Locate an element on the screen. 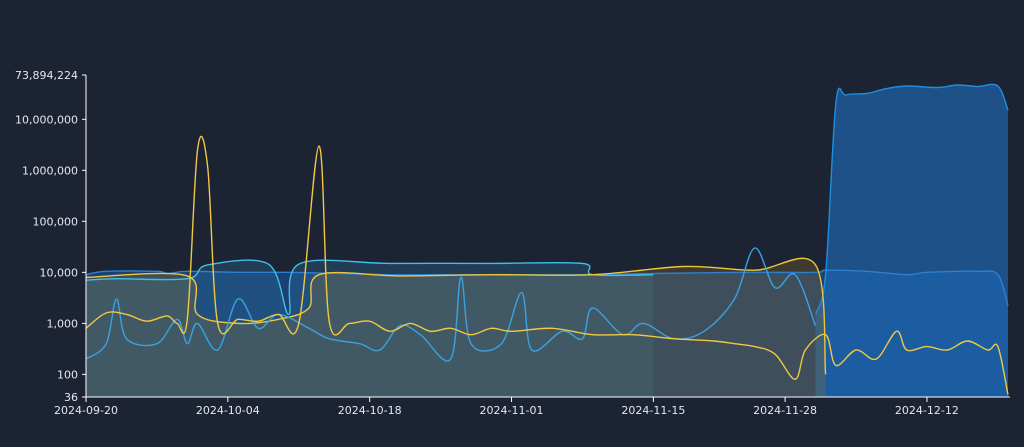  x-tick-label: 2024-12-12 is located at coordinates (927, 410).